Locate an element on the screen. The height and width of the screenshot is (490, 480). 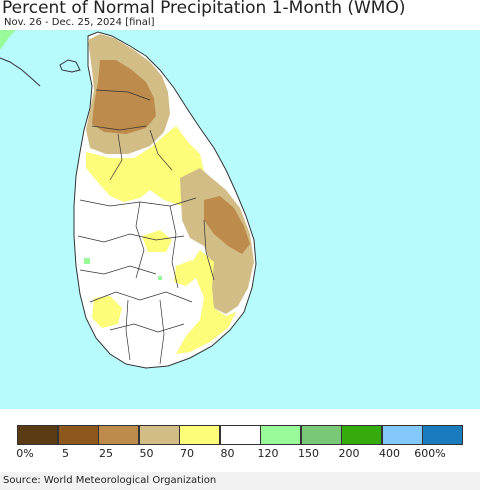
southeast-yellow-band is located at coordinates (206, 302).